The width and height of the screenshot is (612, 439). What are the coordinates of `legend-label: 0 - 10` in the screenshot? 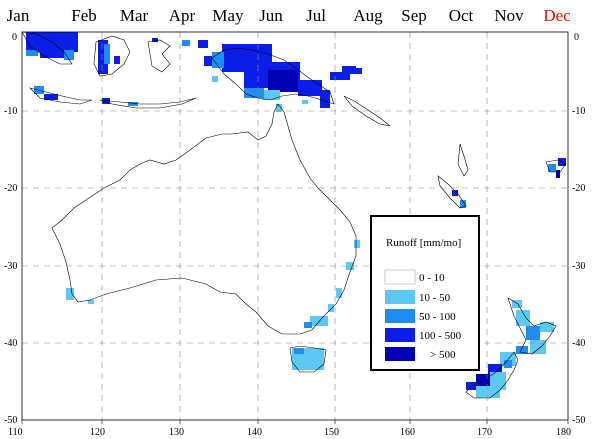 It's located at (432, 278).